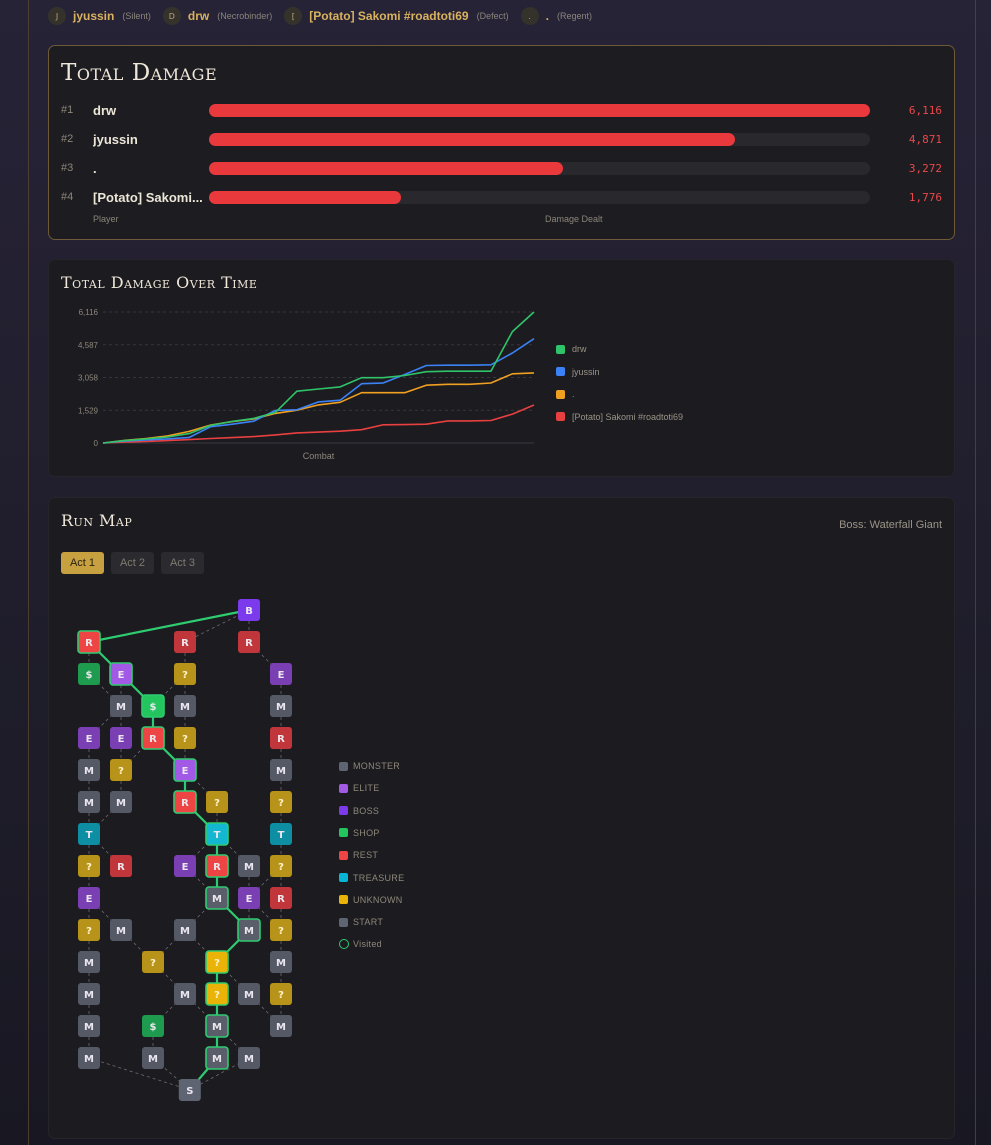  Describe the element at coordinates (82, 563) in the screenshot. I see `tab-act-1: Act 1` at that location.